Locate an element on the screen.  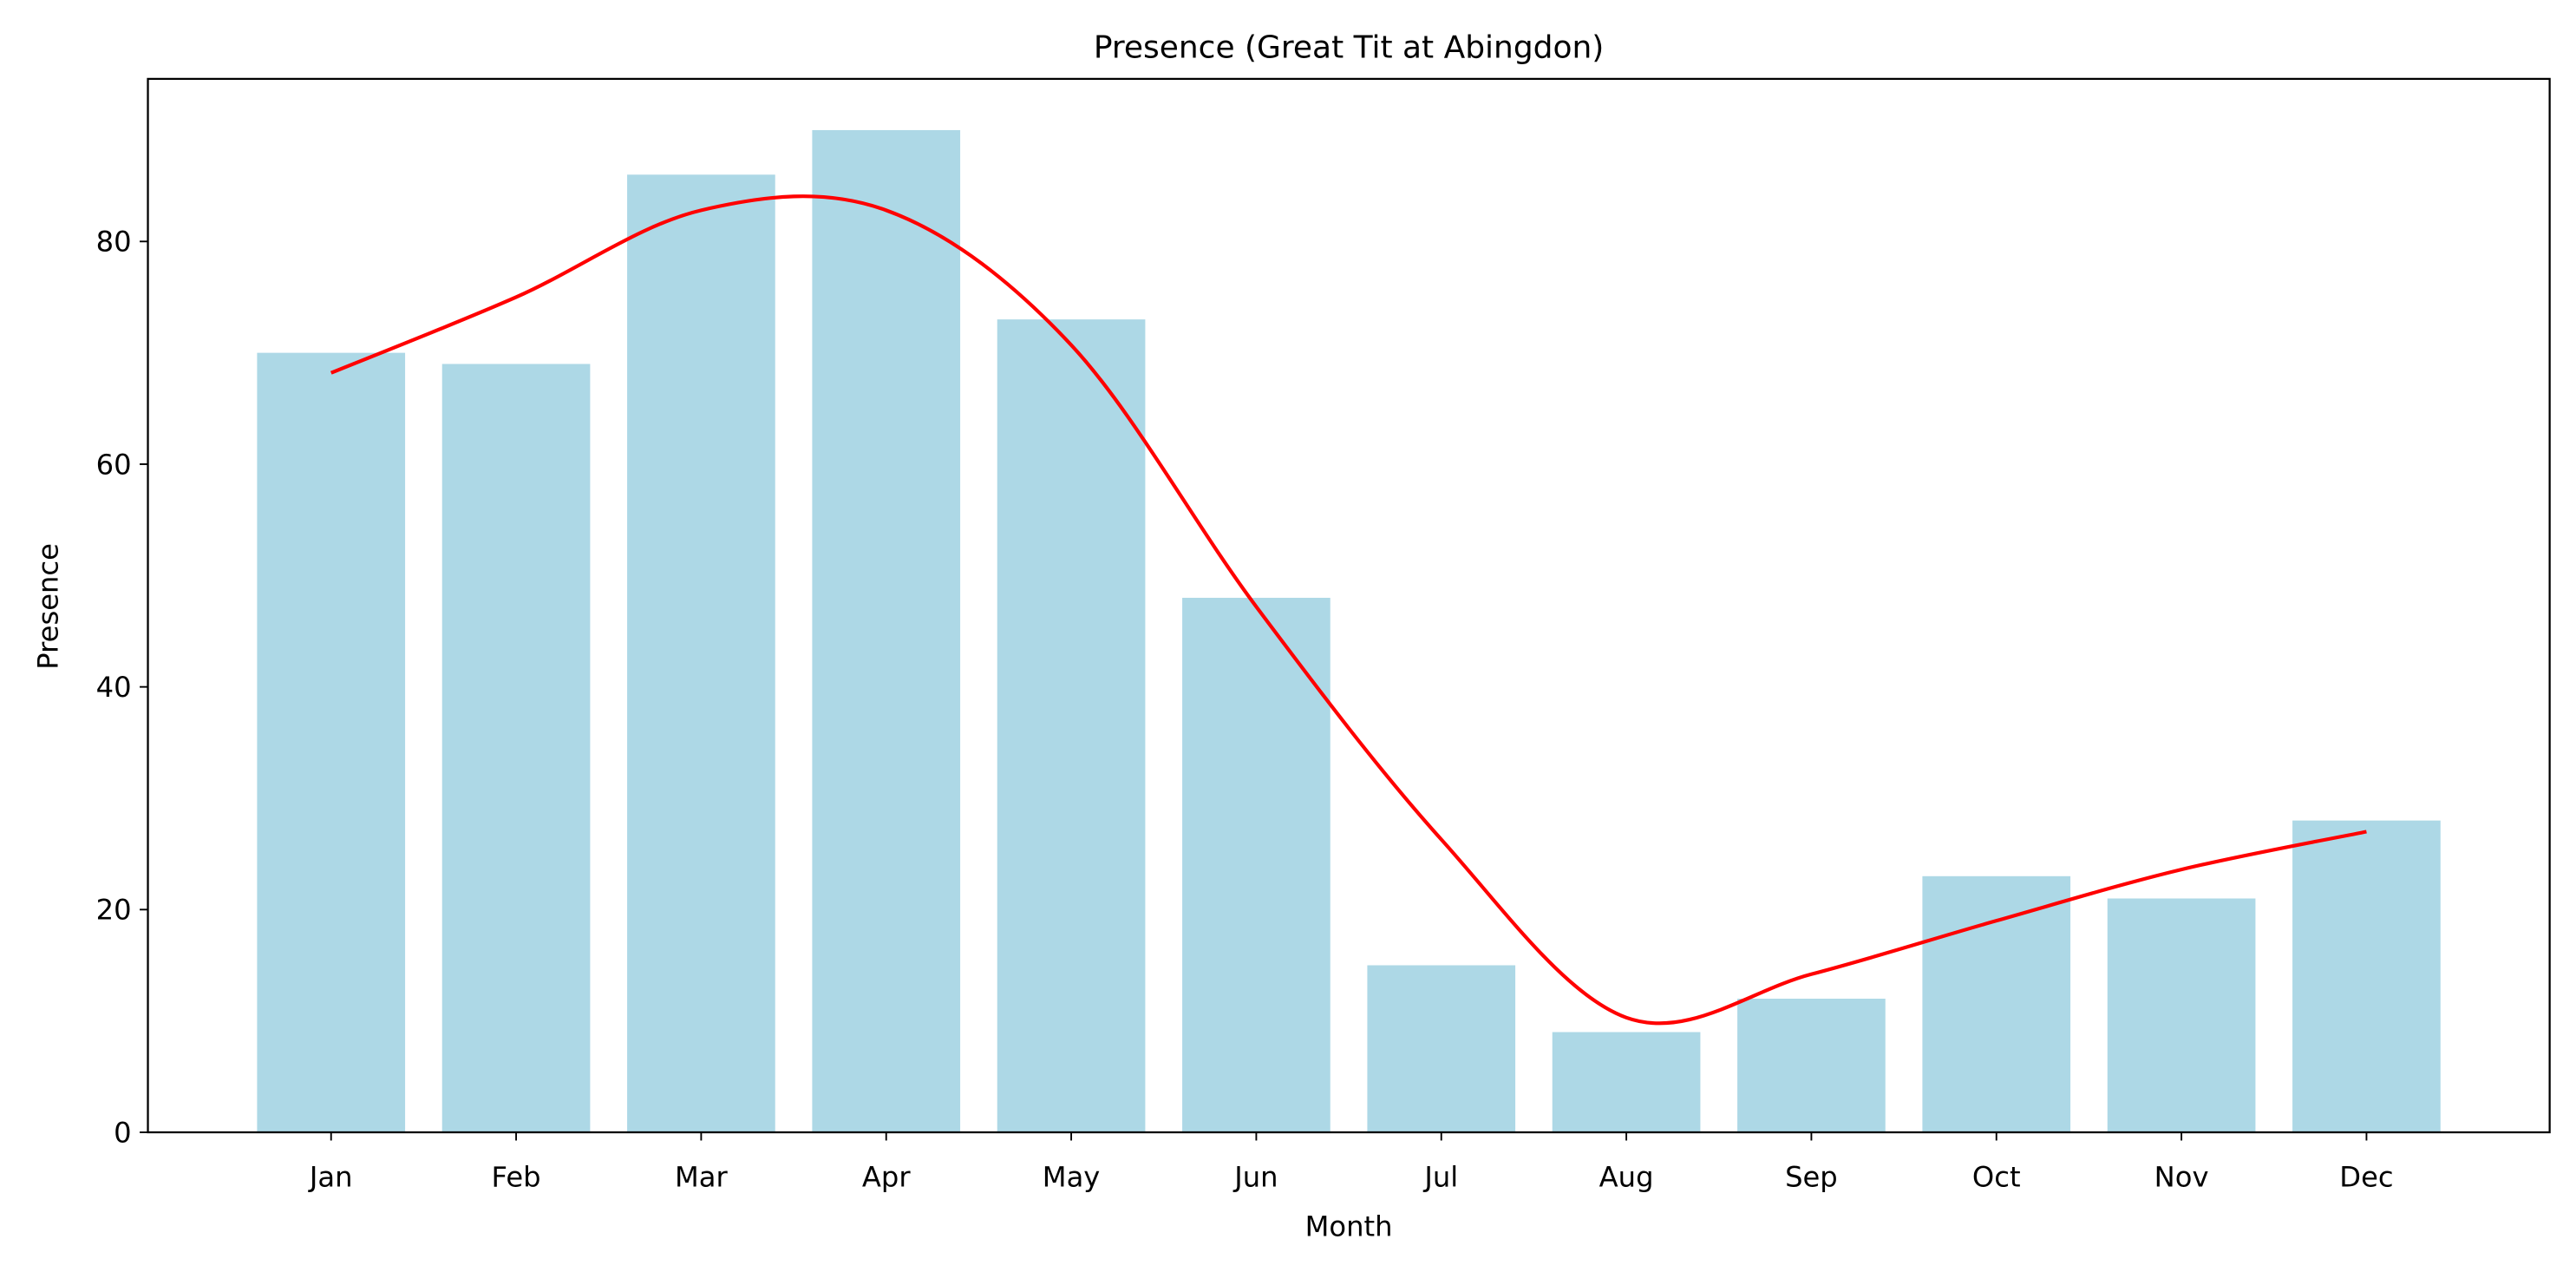
y-axis-label: Presence is located at coordinates (47, 606).